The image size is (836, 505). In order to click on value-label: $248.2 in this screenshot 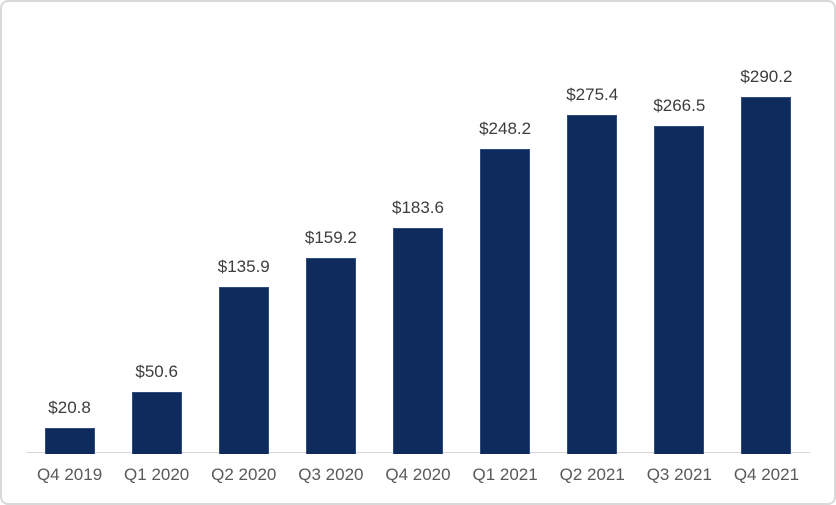, I will do `click(505, 128)`.